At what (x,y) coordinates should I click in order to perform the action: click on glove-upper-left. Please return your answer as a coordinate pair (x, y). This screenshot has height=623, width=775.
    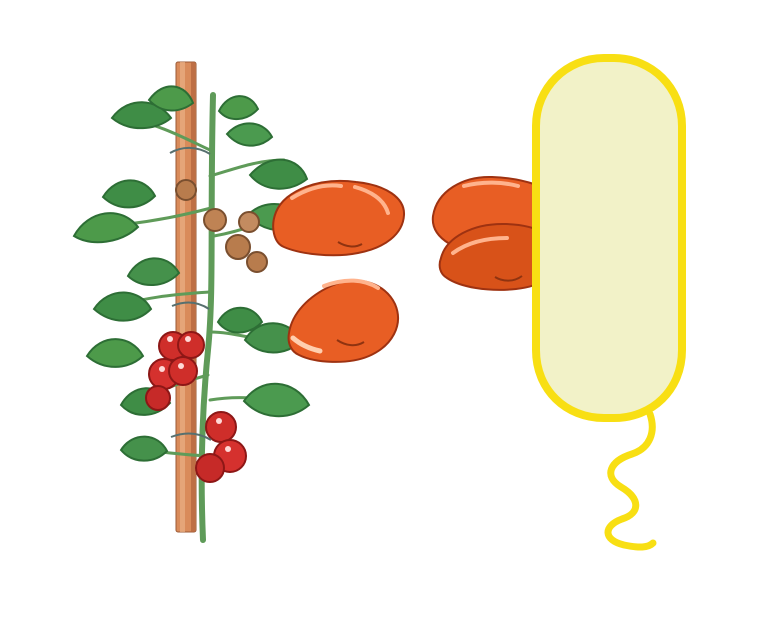
    Looking at the image, I should click on (338, 218).